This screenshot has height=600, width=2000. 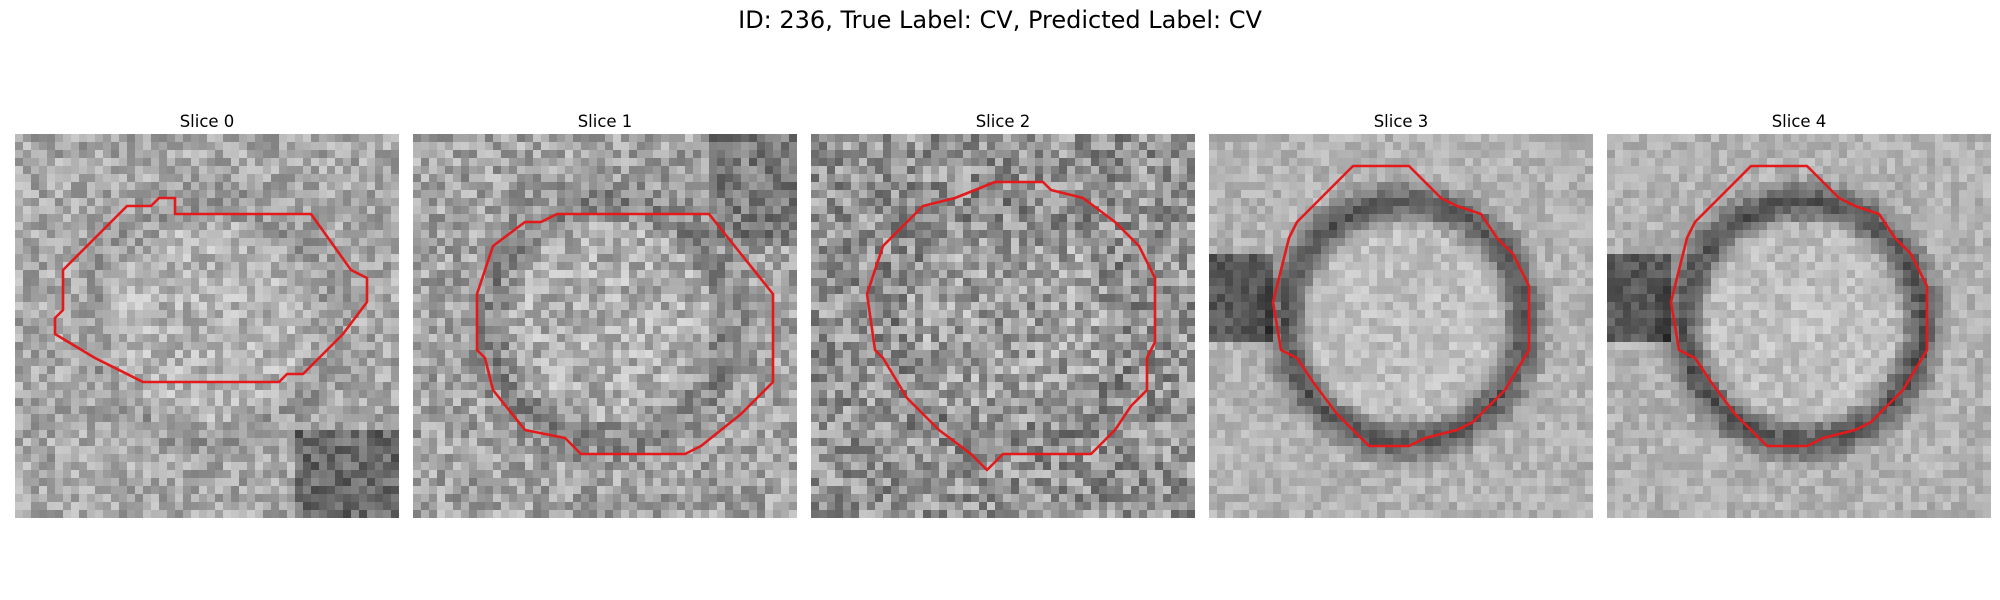 What do you see at coordinates (207, 121) in the screenshot?
I see `slice-title-0: Slice 0` at bounding box center [207, 121].